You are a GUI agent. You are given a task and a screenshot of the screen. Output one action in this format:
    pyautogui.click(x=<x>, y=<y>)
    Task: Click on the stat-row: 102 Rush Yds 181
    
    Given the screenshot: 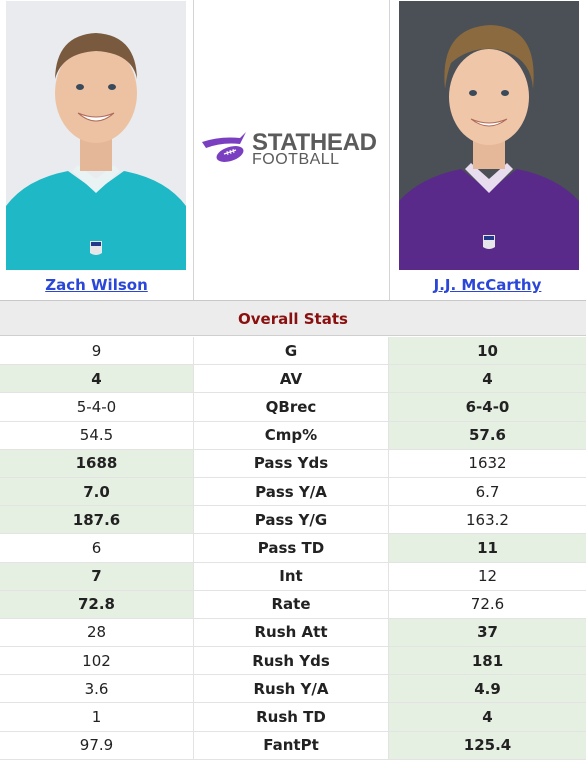 What is the action you would take?
    pyautogui.click(x=293, y=661)
    